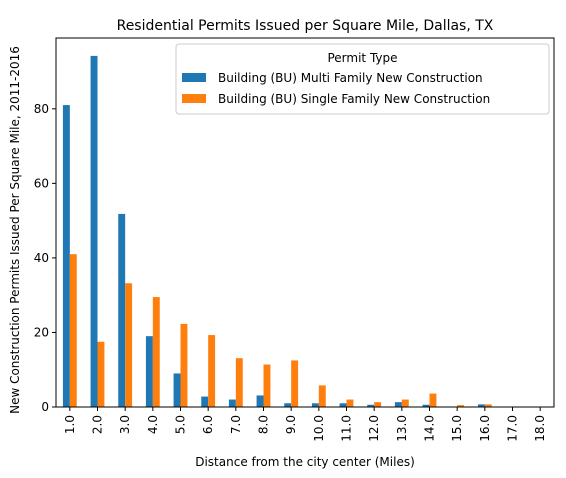 The width and height of the screenshot is (566, 478). What do you see at coordinates (488, 405) in the screenshot?
I see `bar-single-family-16.0` at bounding box center [488, 405].